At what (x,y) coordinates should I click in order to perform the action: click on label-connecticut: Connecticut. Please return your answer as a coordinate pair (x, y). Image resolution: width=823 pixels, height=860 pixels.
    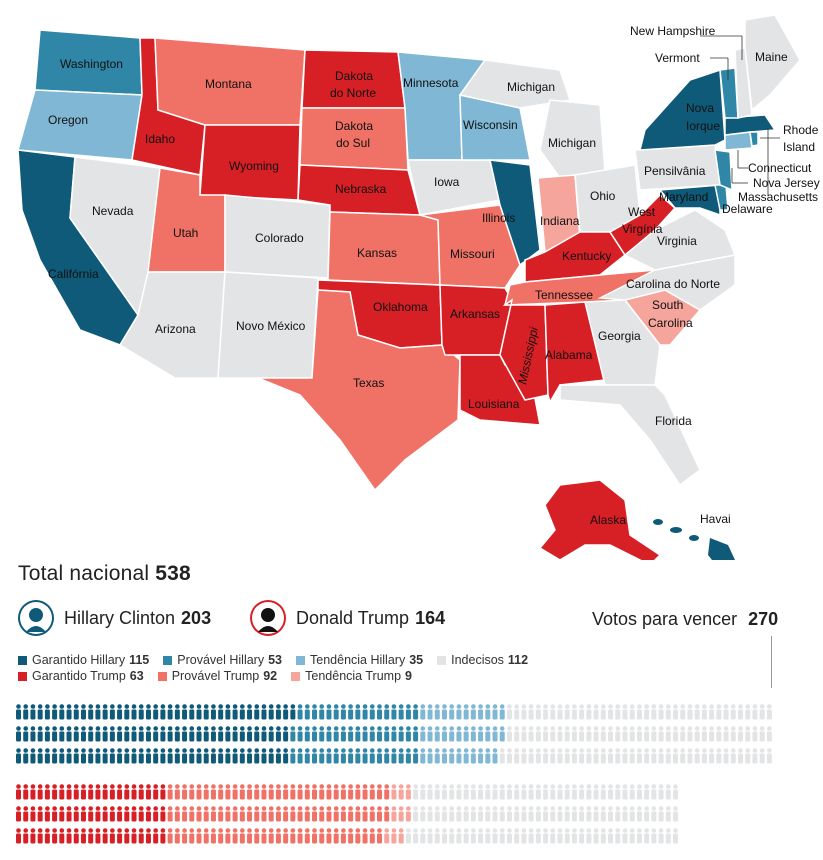
    Looking at the image, I should click on (780, 168).